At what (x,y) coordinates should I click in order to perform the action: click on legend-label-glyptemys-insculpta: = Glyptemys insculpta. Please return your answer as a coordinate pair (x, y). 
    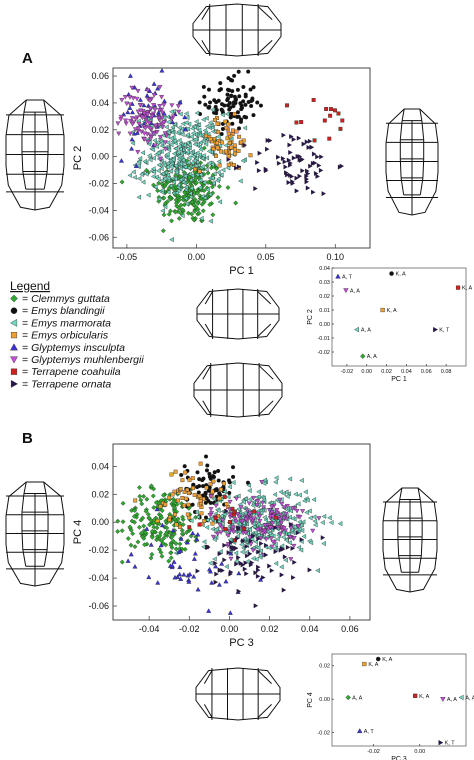
    Looking at the image, I should click on (73, 348).